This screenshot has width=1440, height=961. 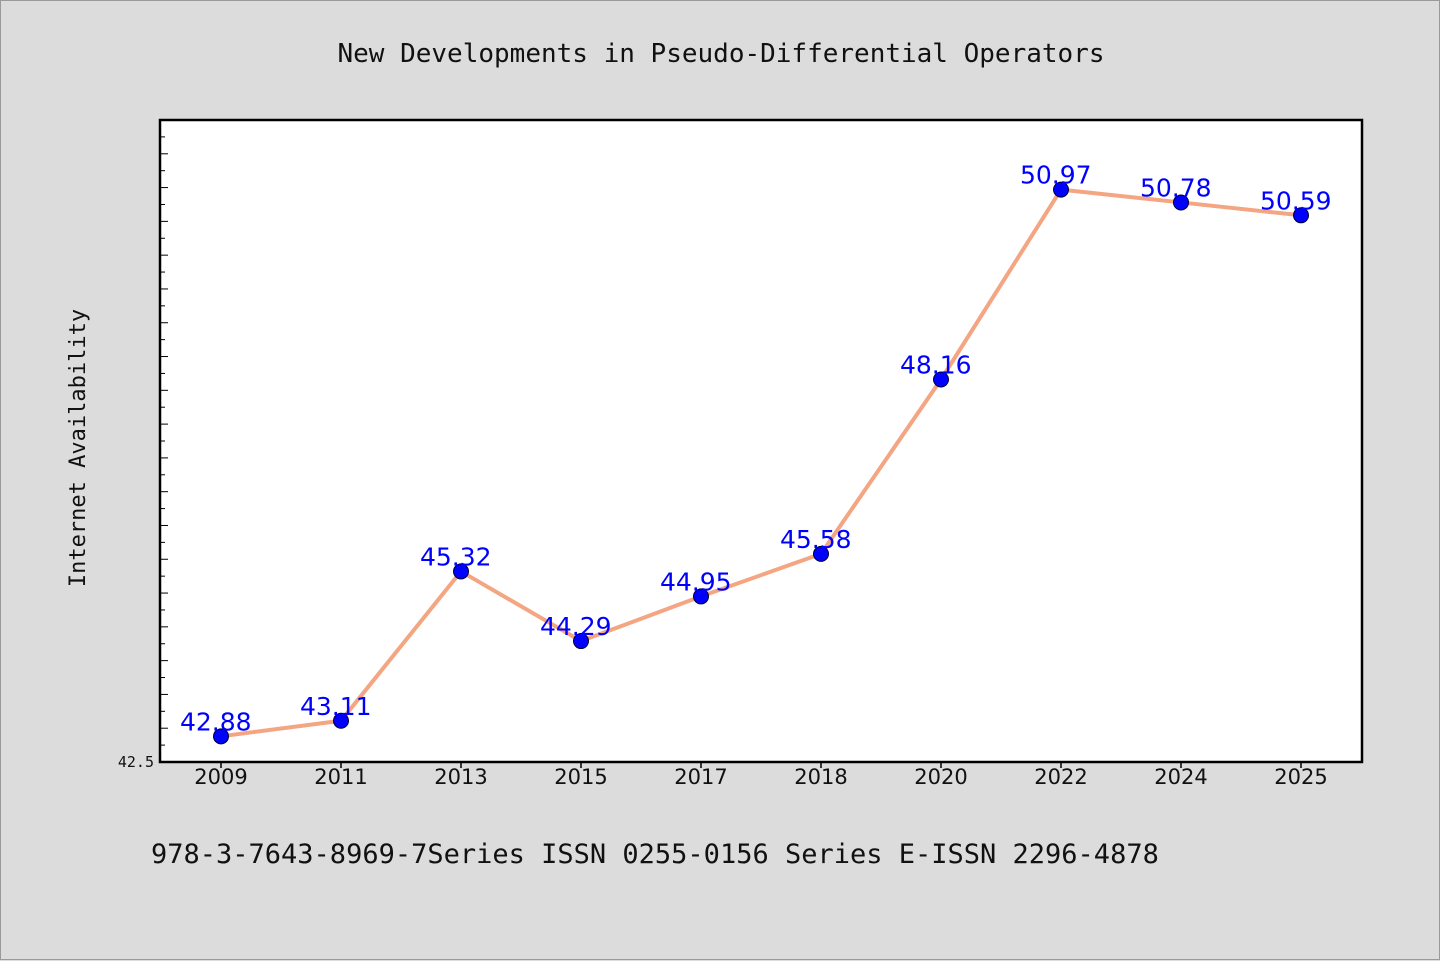 I want to click on data-label: 43.11, so click(x=336, y=706).